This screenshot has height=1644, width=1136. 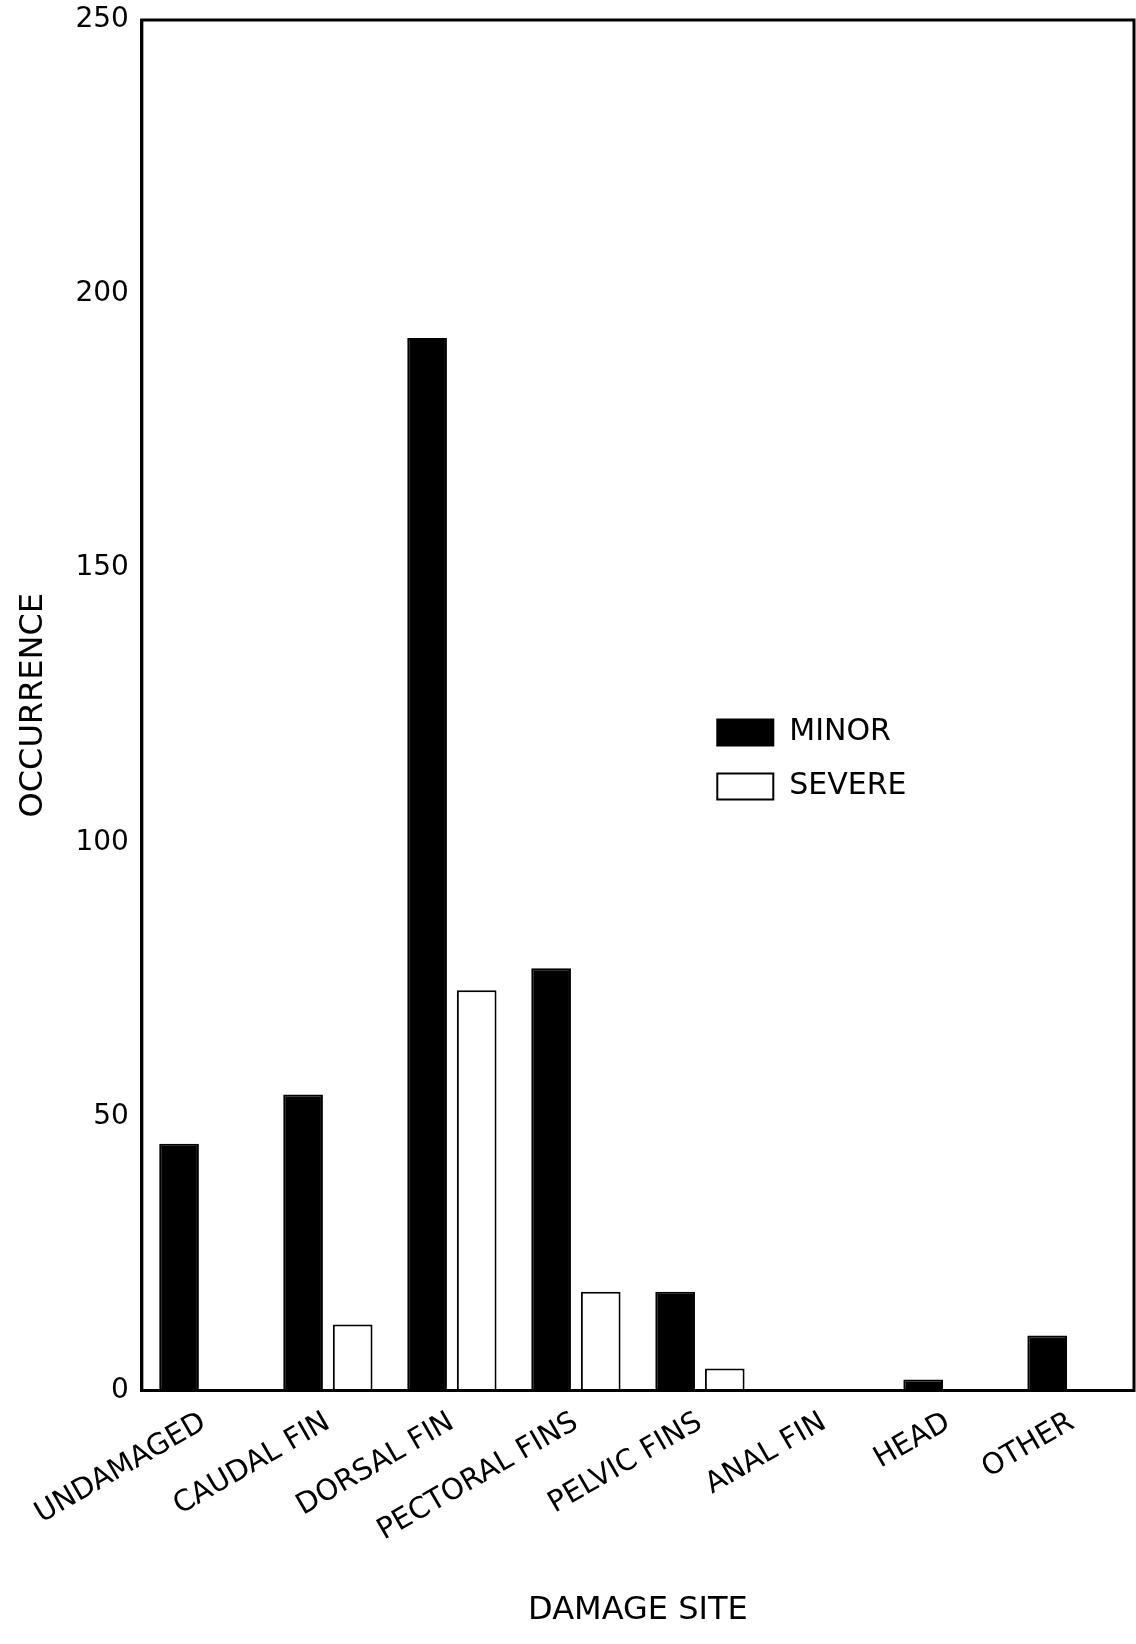 I want to click on y-axis-title: OCCURRENCE, so click(x=30, y=705).